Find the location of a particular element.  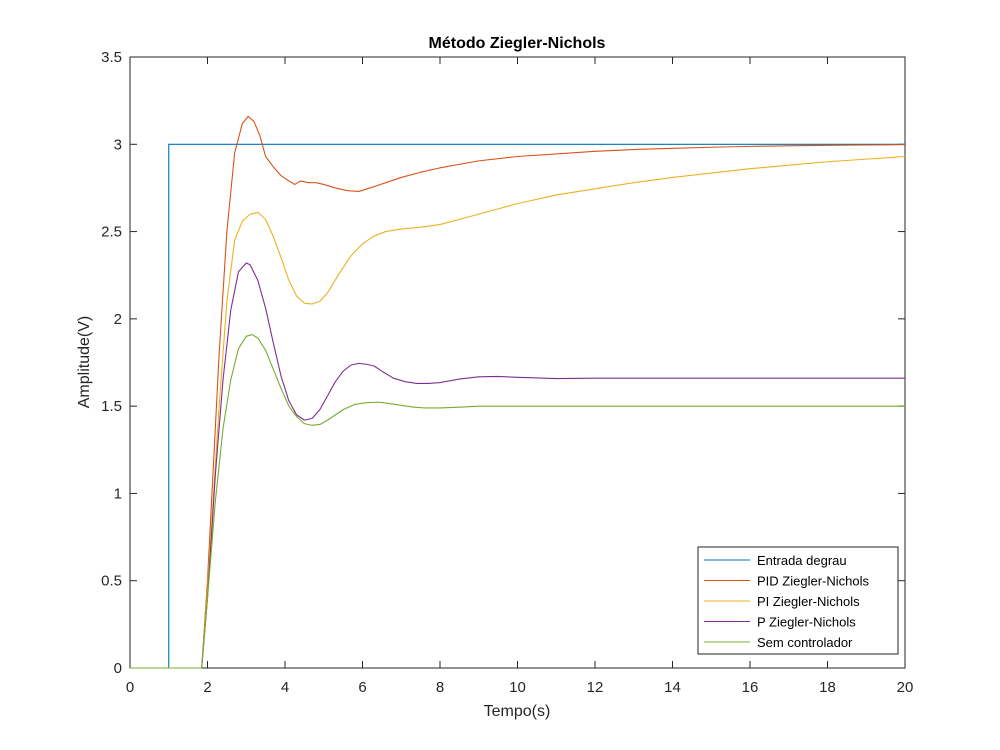

y-tick-label: 2.5 is located at coordinates (111, 232).